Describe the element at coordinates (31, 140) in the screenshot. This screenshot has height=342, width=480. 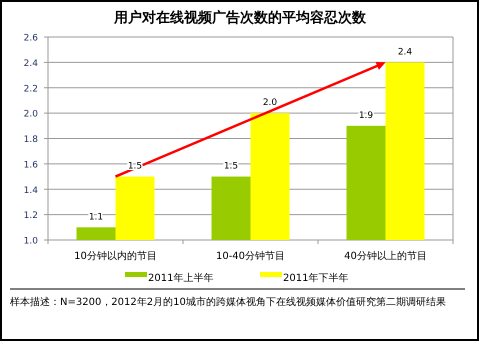
I see `y-tick-label: 1.8` at that location.